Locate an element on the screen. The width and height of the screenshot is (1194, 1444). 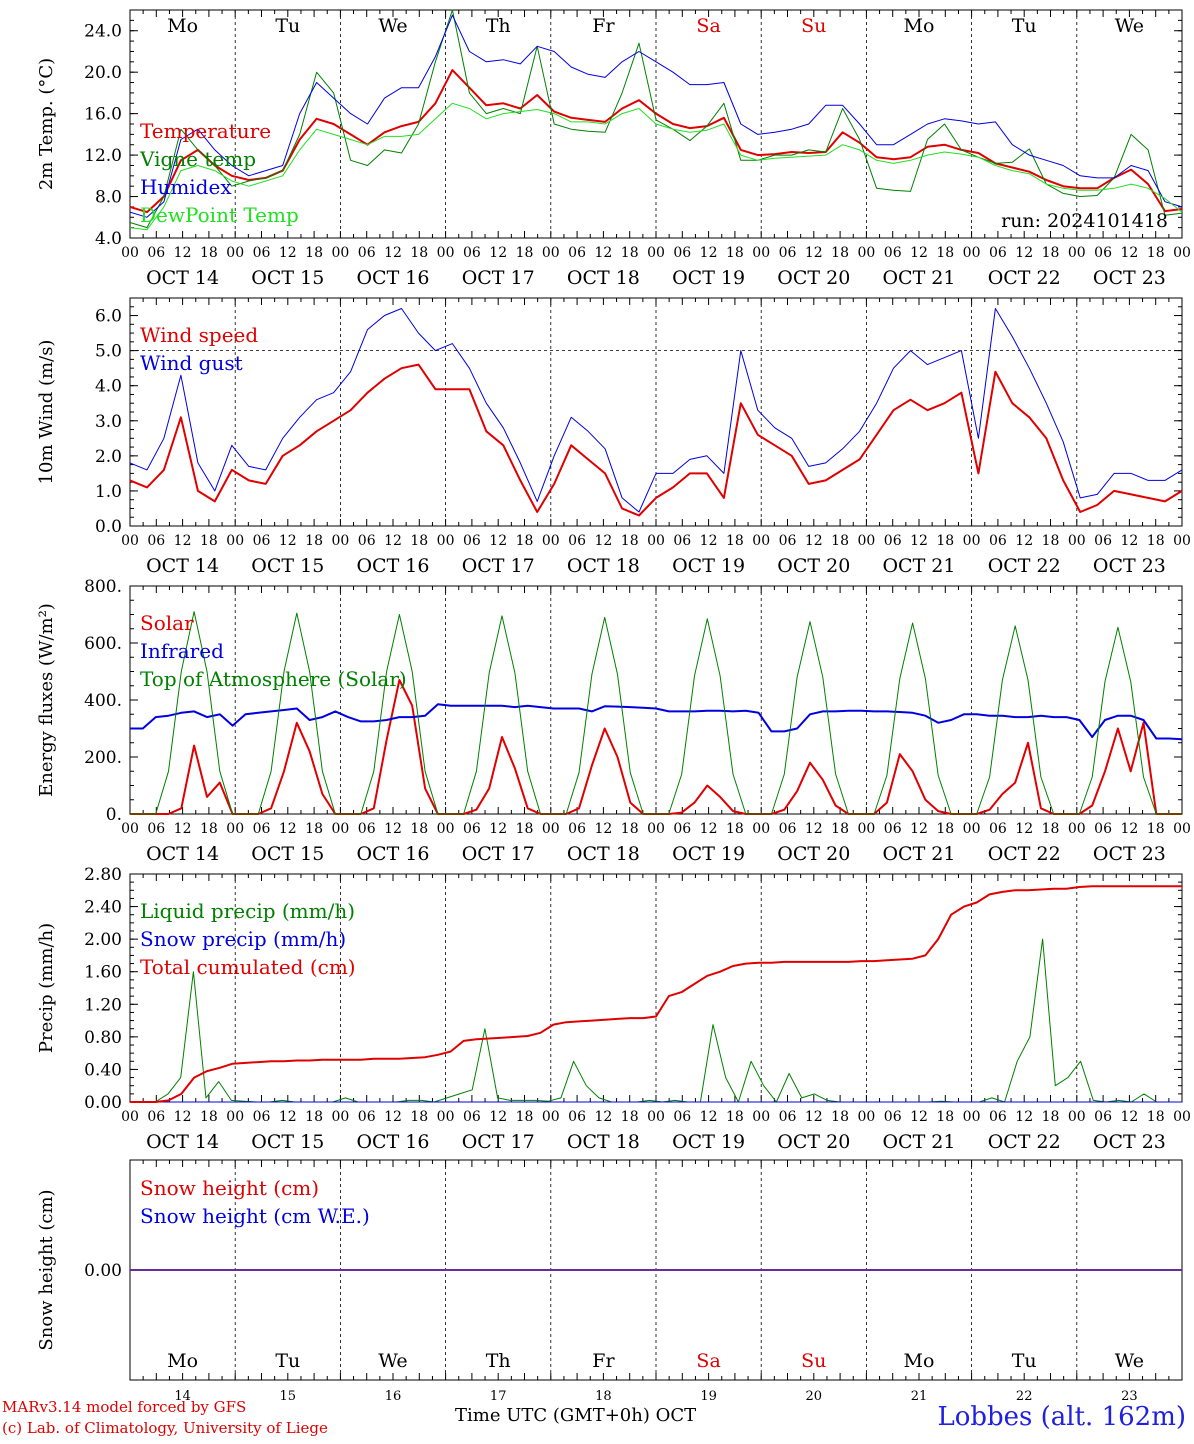
legend-entry: Top of Atmosphere (Solar) is located at coordinates (273, 679).